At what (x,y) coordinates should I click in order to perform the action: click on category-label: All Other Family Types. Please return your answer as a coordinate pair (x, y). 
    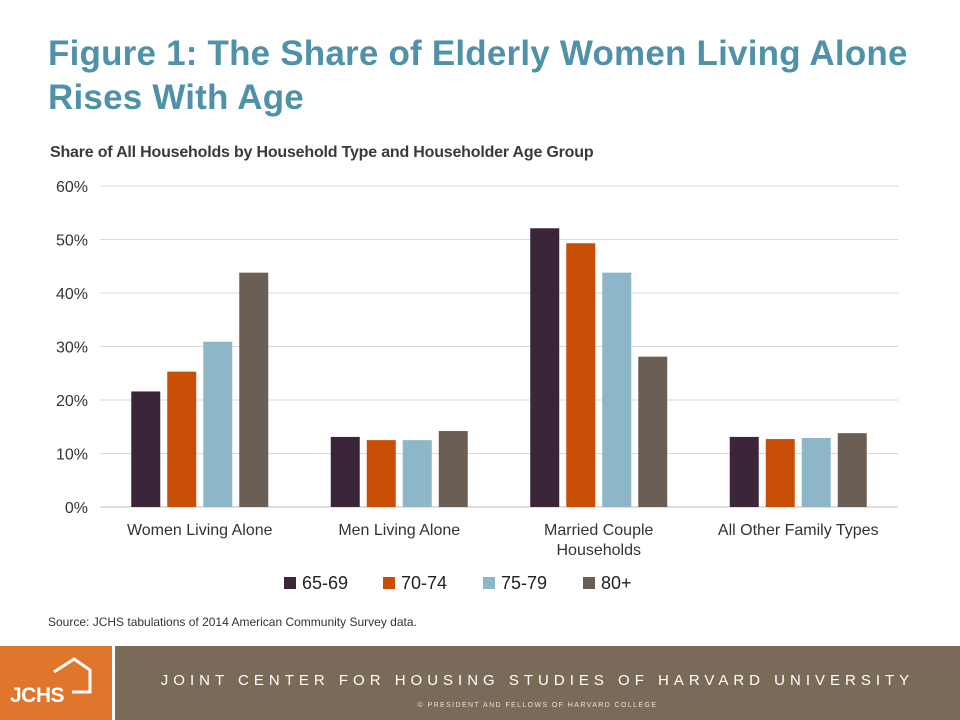
    Looking at the image, I should click on (798, 530).